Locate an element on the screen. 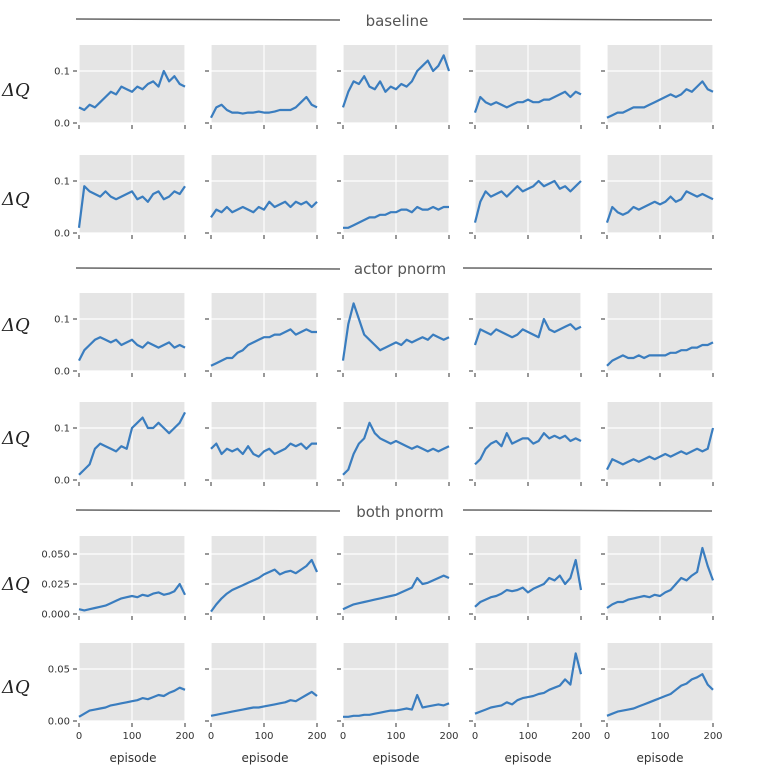  panel: 0.000 0.025 0.050 is located at coordinates (113, 578).